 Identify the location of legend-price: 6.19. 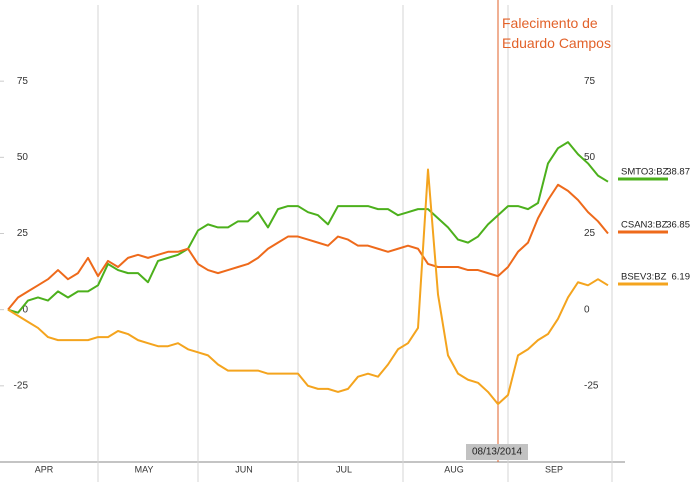
(681, 277).